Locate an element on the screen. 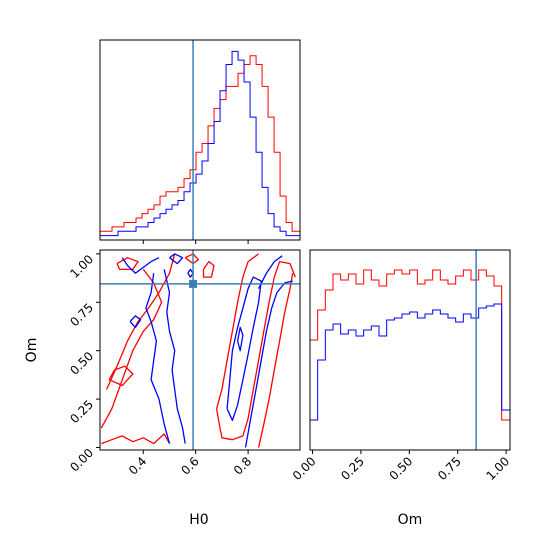 Image resolution: width=550 pixels, height=550 pixels. x-tick-label-om-4: 1.00 is located at coordinates (497, 468).